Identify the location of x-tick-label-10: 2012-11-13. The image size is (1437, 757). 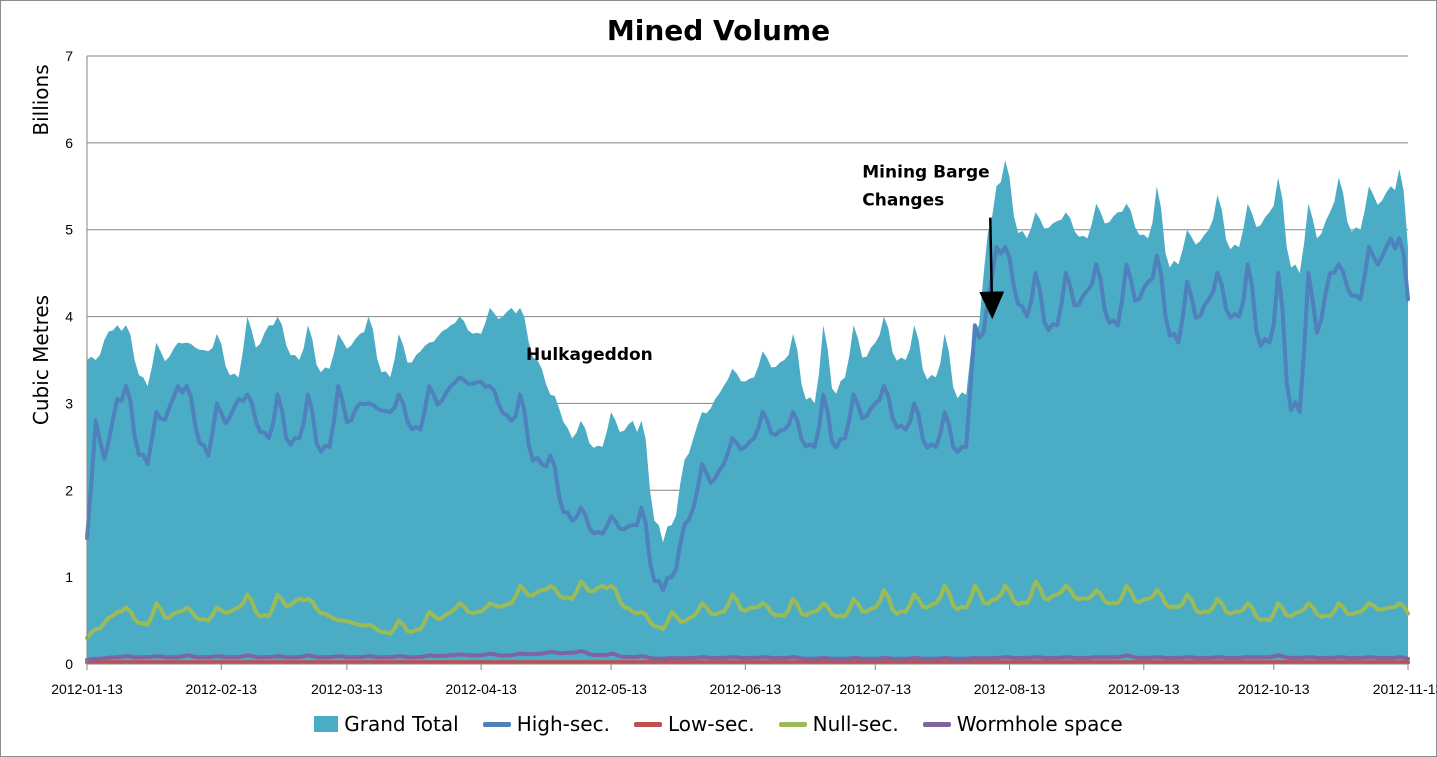
(1405, 689).